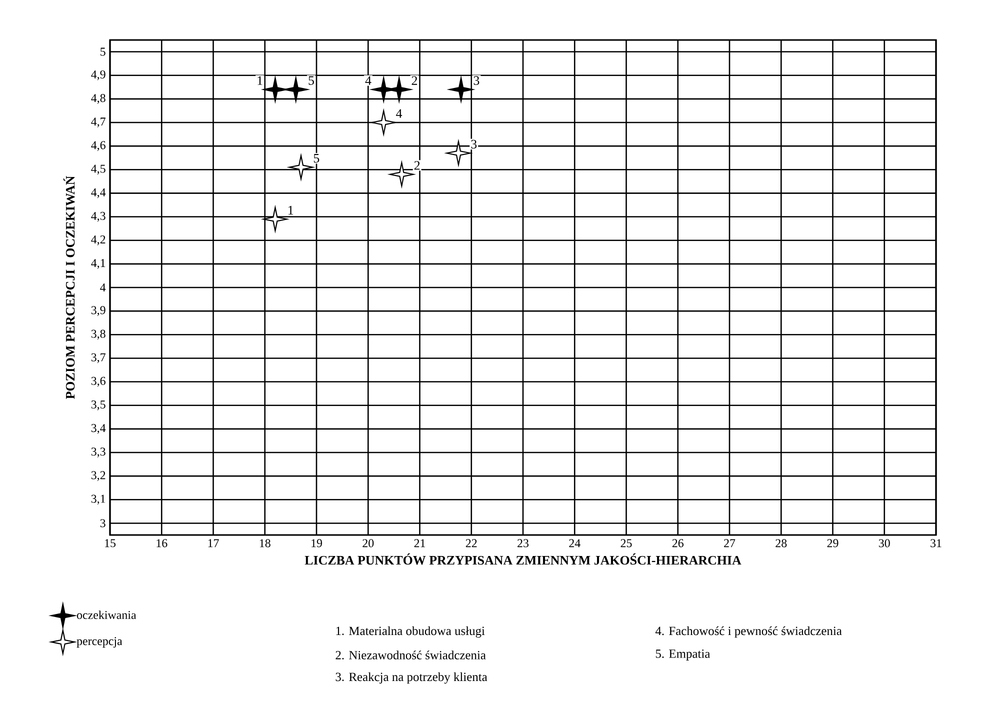 The width and height of the screenshot is (983, 714). I want to click on y-tick-label: 4,8, so click(98, 99).